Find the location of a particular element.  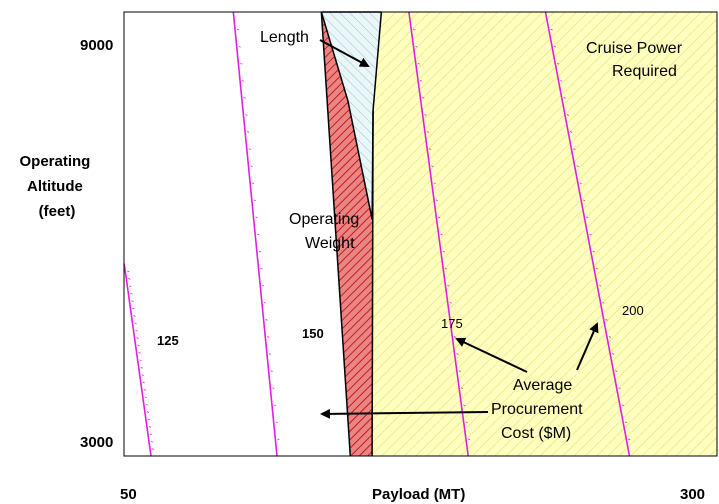

proc-cost-label-1: Average is located at coordinates (542, 385).